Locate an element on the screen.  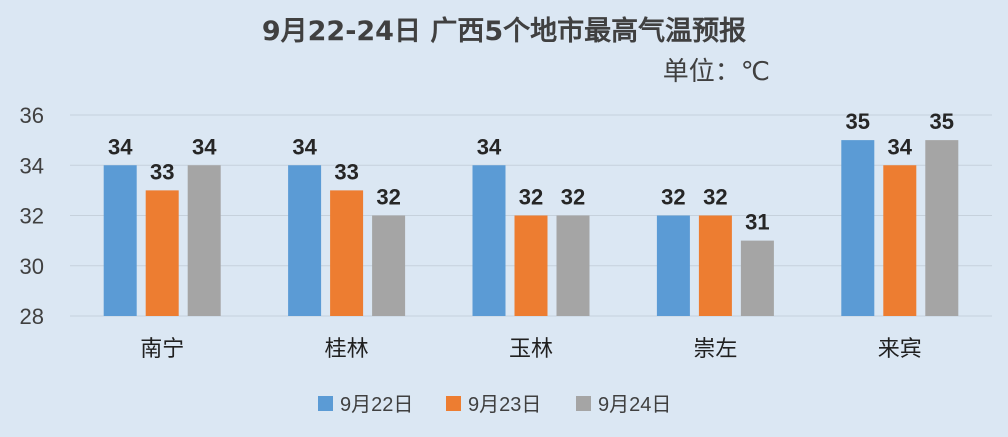
y-axis-ticks: 28 30 32 34 36 is located at coordinates (32, 216).